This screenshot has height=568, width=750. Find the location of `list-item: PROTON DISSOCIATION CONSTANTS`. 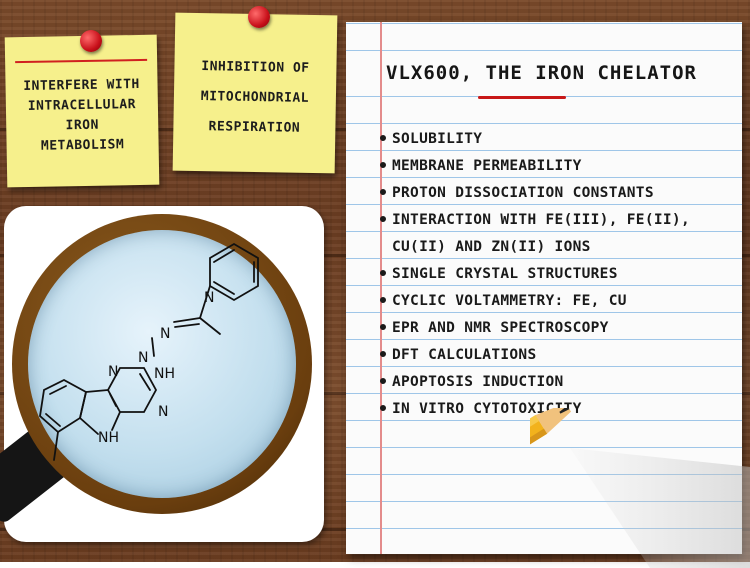

list-item: PROTON DISSOCIATION CONSTANTS is located at coordinates (535, 193).